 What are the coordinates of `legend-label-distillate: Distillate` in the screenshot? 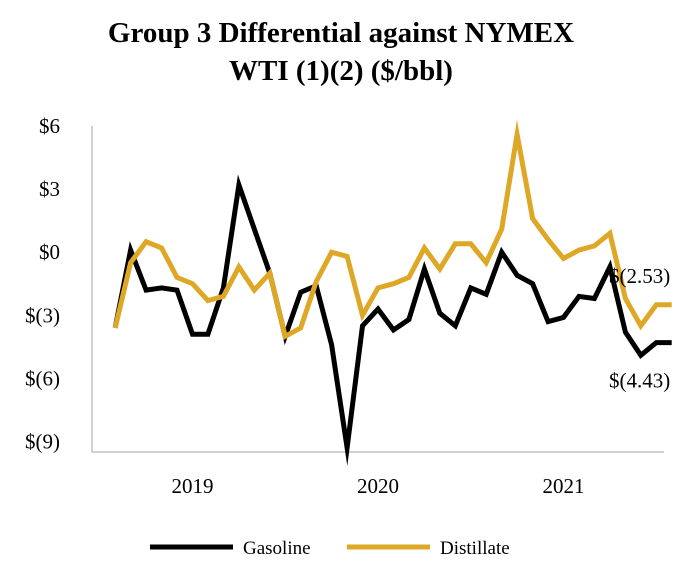 It's located at (475, 548).